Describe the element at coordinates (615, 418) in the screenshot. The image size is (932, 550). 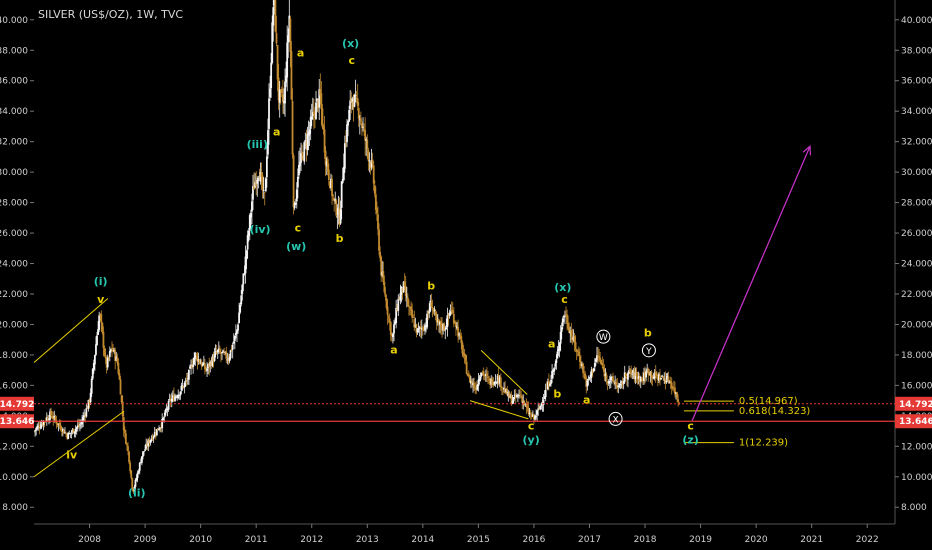
I see `circled-wave-marker` at that location.